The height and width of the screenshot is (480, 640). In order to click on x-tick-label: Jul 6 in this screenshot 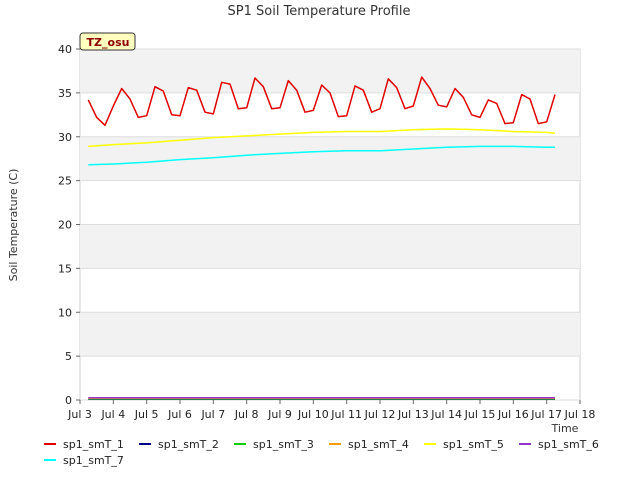, I will do `click(179, 414)`.